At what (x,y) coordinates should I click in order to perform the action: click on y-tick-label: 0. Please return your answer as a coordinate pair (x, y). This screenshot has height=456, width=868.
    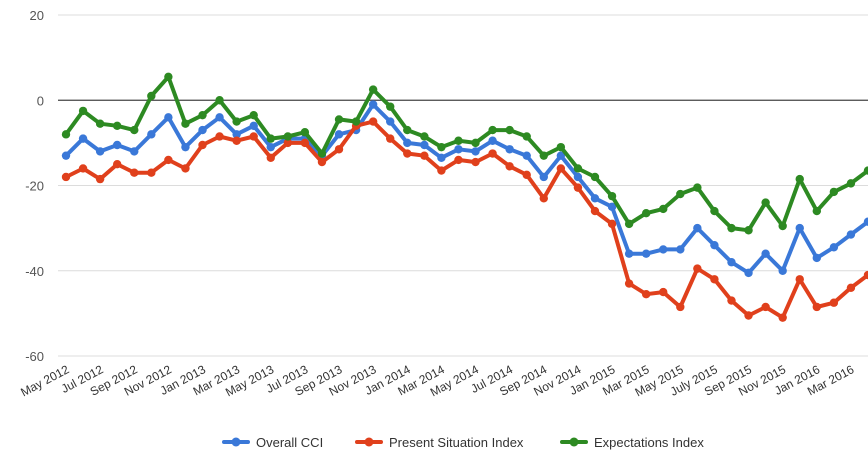
    Looking at the image, I should click on (40, 100).